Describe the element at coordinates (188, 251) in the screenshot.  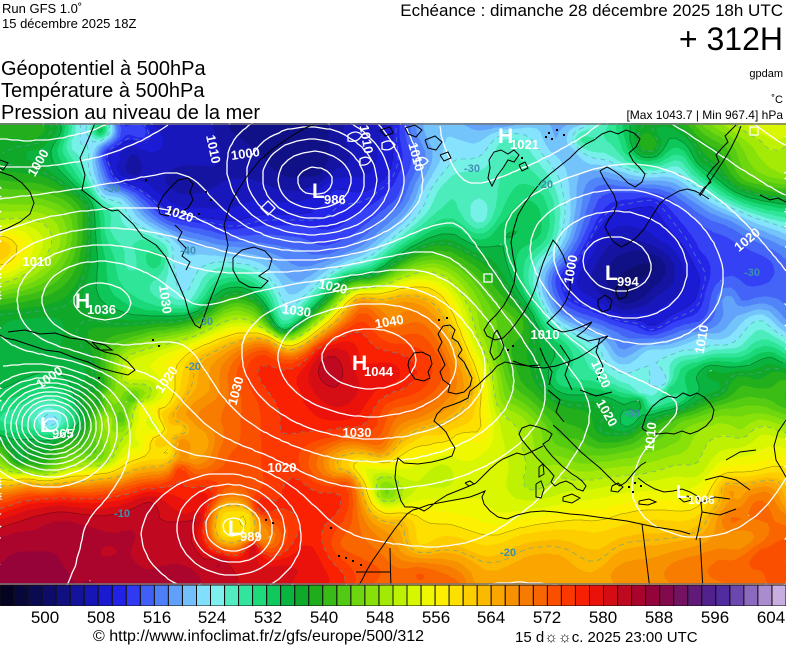
I see `svg-text: -40` at that location.